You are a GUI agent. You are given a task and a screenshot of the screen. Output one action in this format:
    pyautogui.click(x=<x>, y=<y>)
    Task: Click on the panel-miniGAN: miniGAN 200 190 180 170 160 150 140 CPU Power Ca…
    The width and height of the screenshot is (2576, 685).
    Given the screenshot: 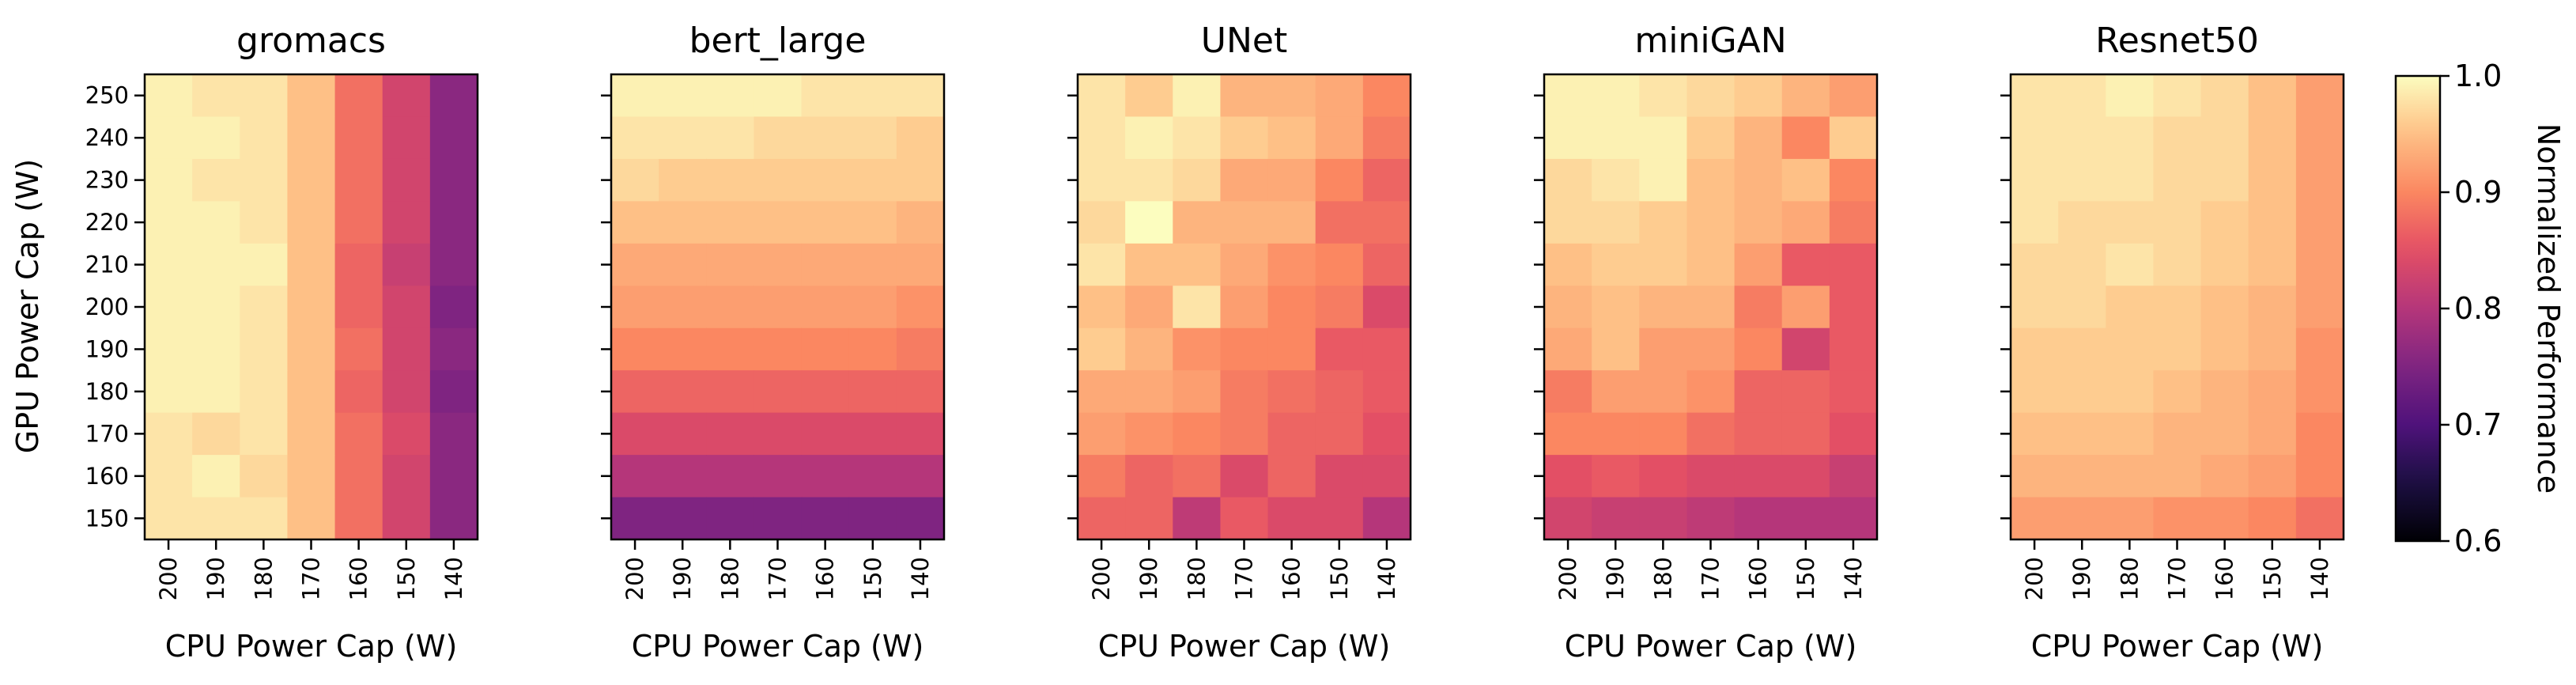 What is the action you would take?
    pyautogui.click(x=1706, y=342)
    